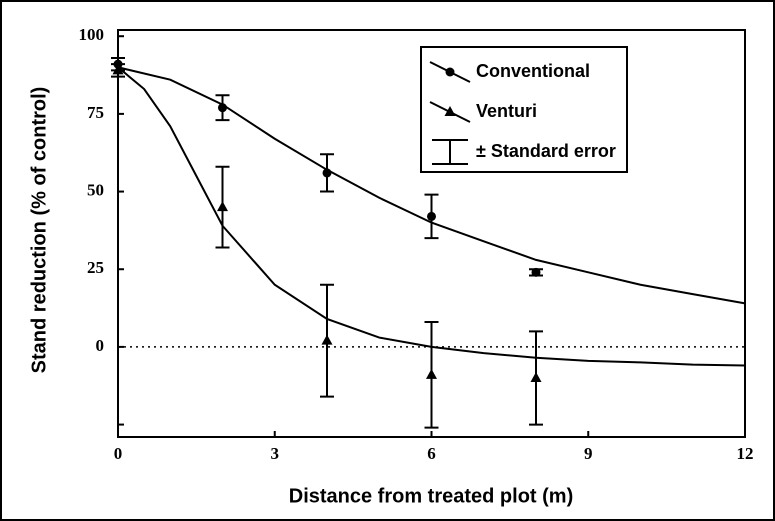  Describe the element at coordinates (588, 453) in the screenshot. I see `x-tick-label: 9` at that location.